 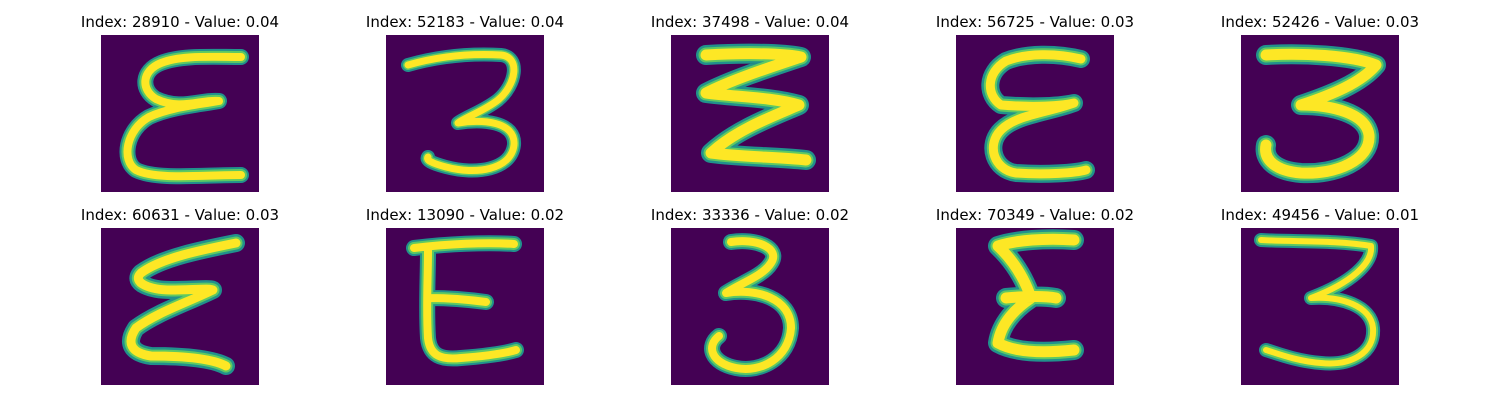 What do you see at coordinates (750, 215) in the screenshot?
I see `panel-title: Index: 33336 - Value: 0.02` at bounding box center [750, 215].